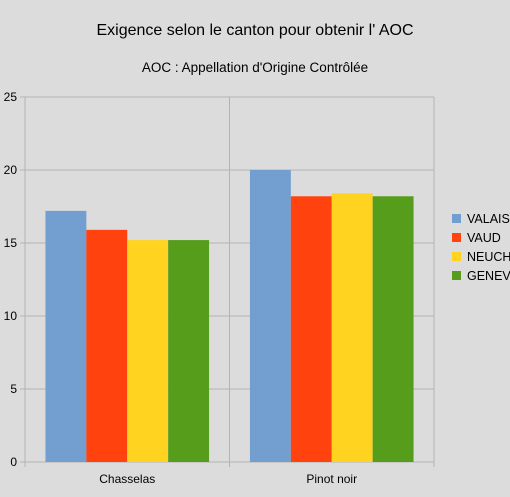 This screenshot has width=510, height=497. What do you see at coordinates (393, 329) in the screenshot?
I see `bar-geneve-pinot-noir` at bounding box center [393, 329].